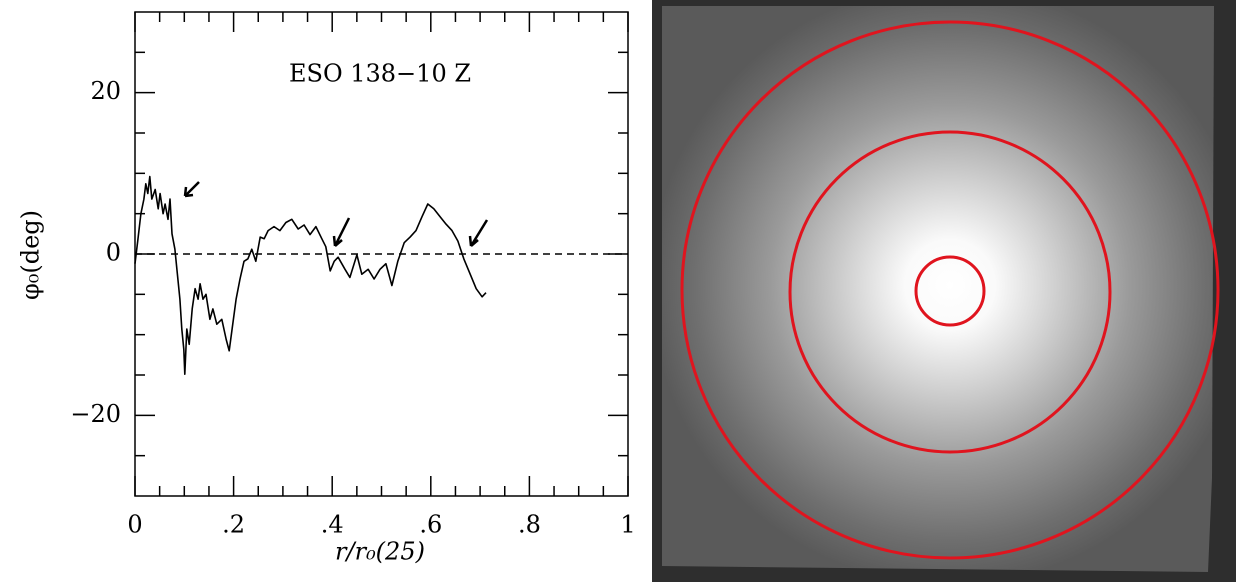 The image size is (1236, 582). I want to click on middle-ring, so click(950, 292).